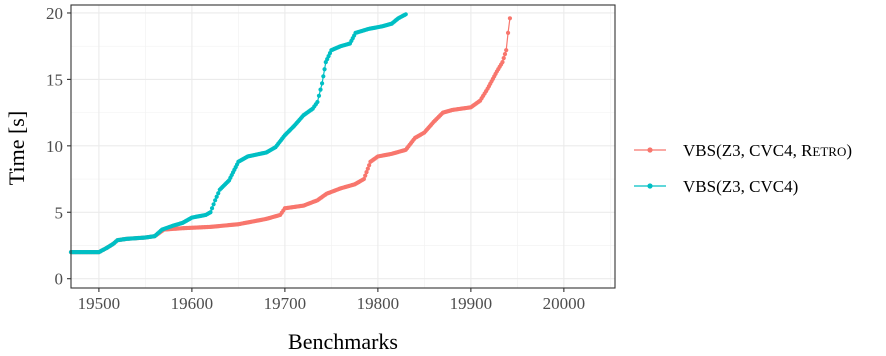  I want to click on legend-label-base: VBS(Z3, CVC4), so click(740, 186).